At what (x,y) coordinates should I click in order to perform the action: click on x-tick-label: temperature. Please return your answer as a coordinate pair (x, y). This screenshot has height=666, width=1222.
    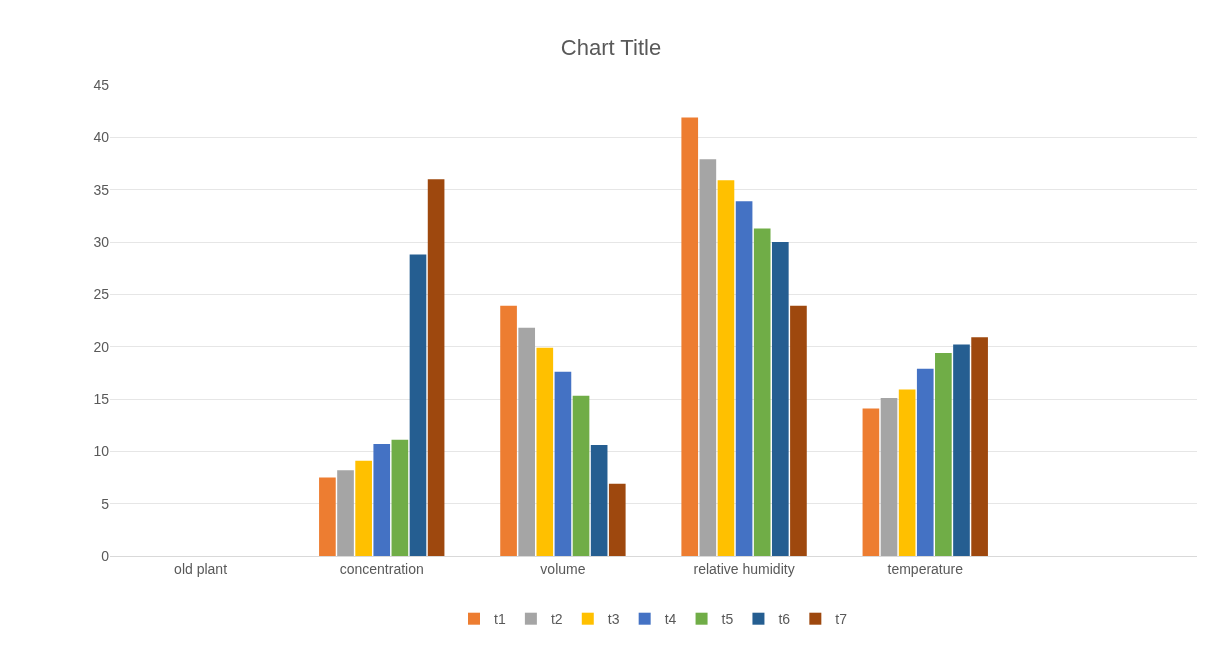
    Looking at the image, I should click on (925, 568).